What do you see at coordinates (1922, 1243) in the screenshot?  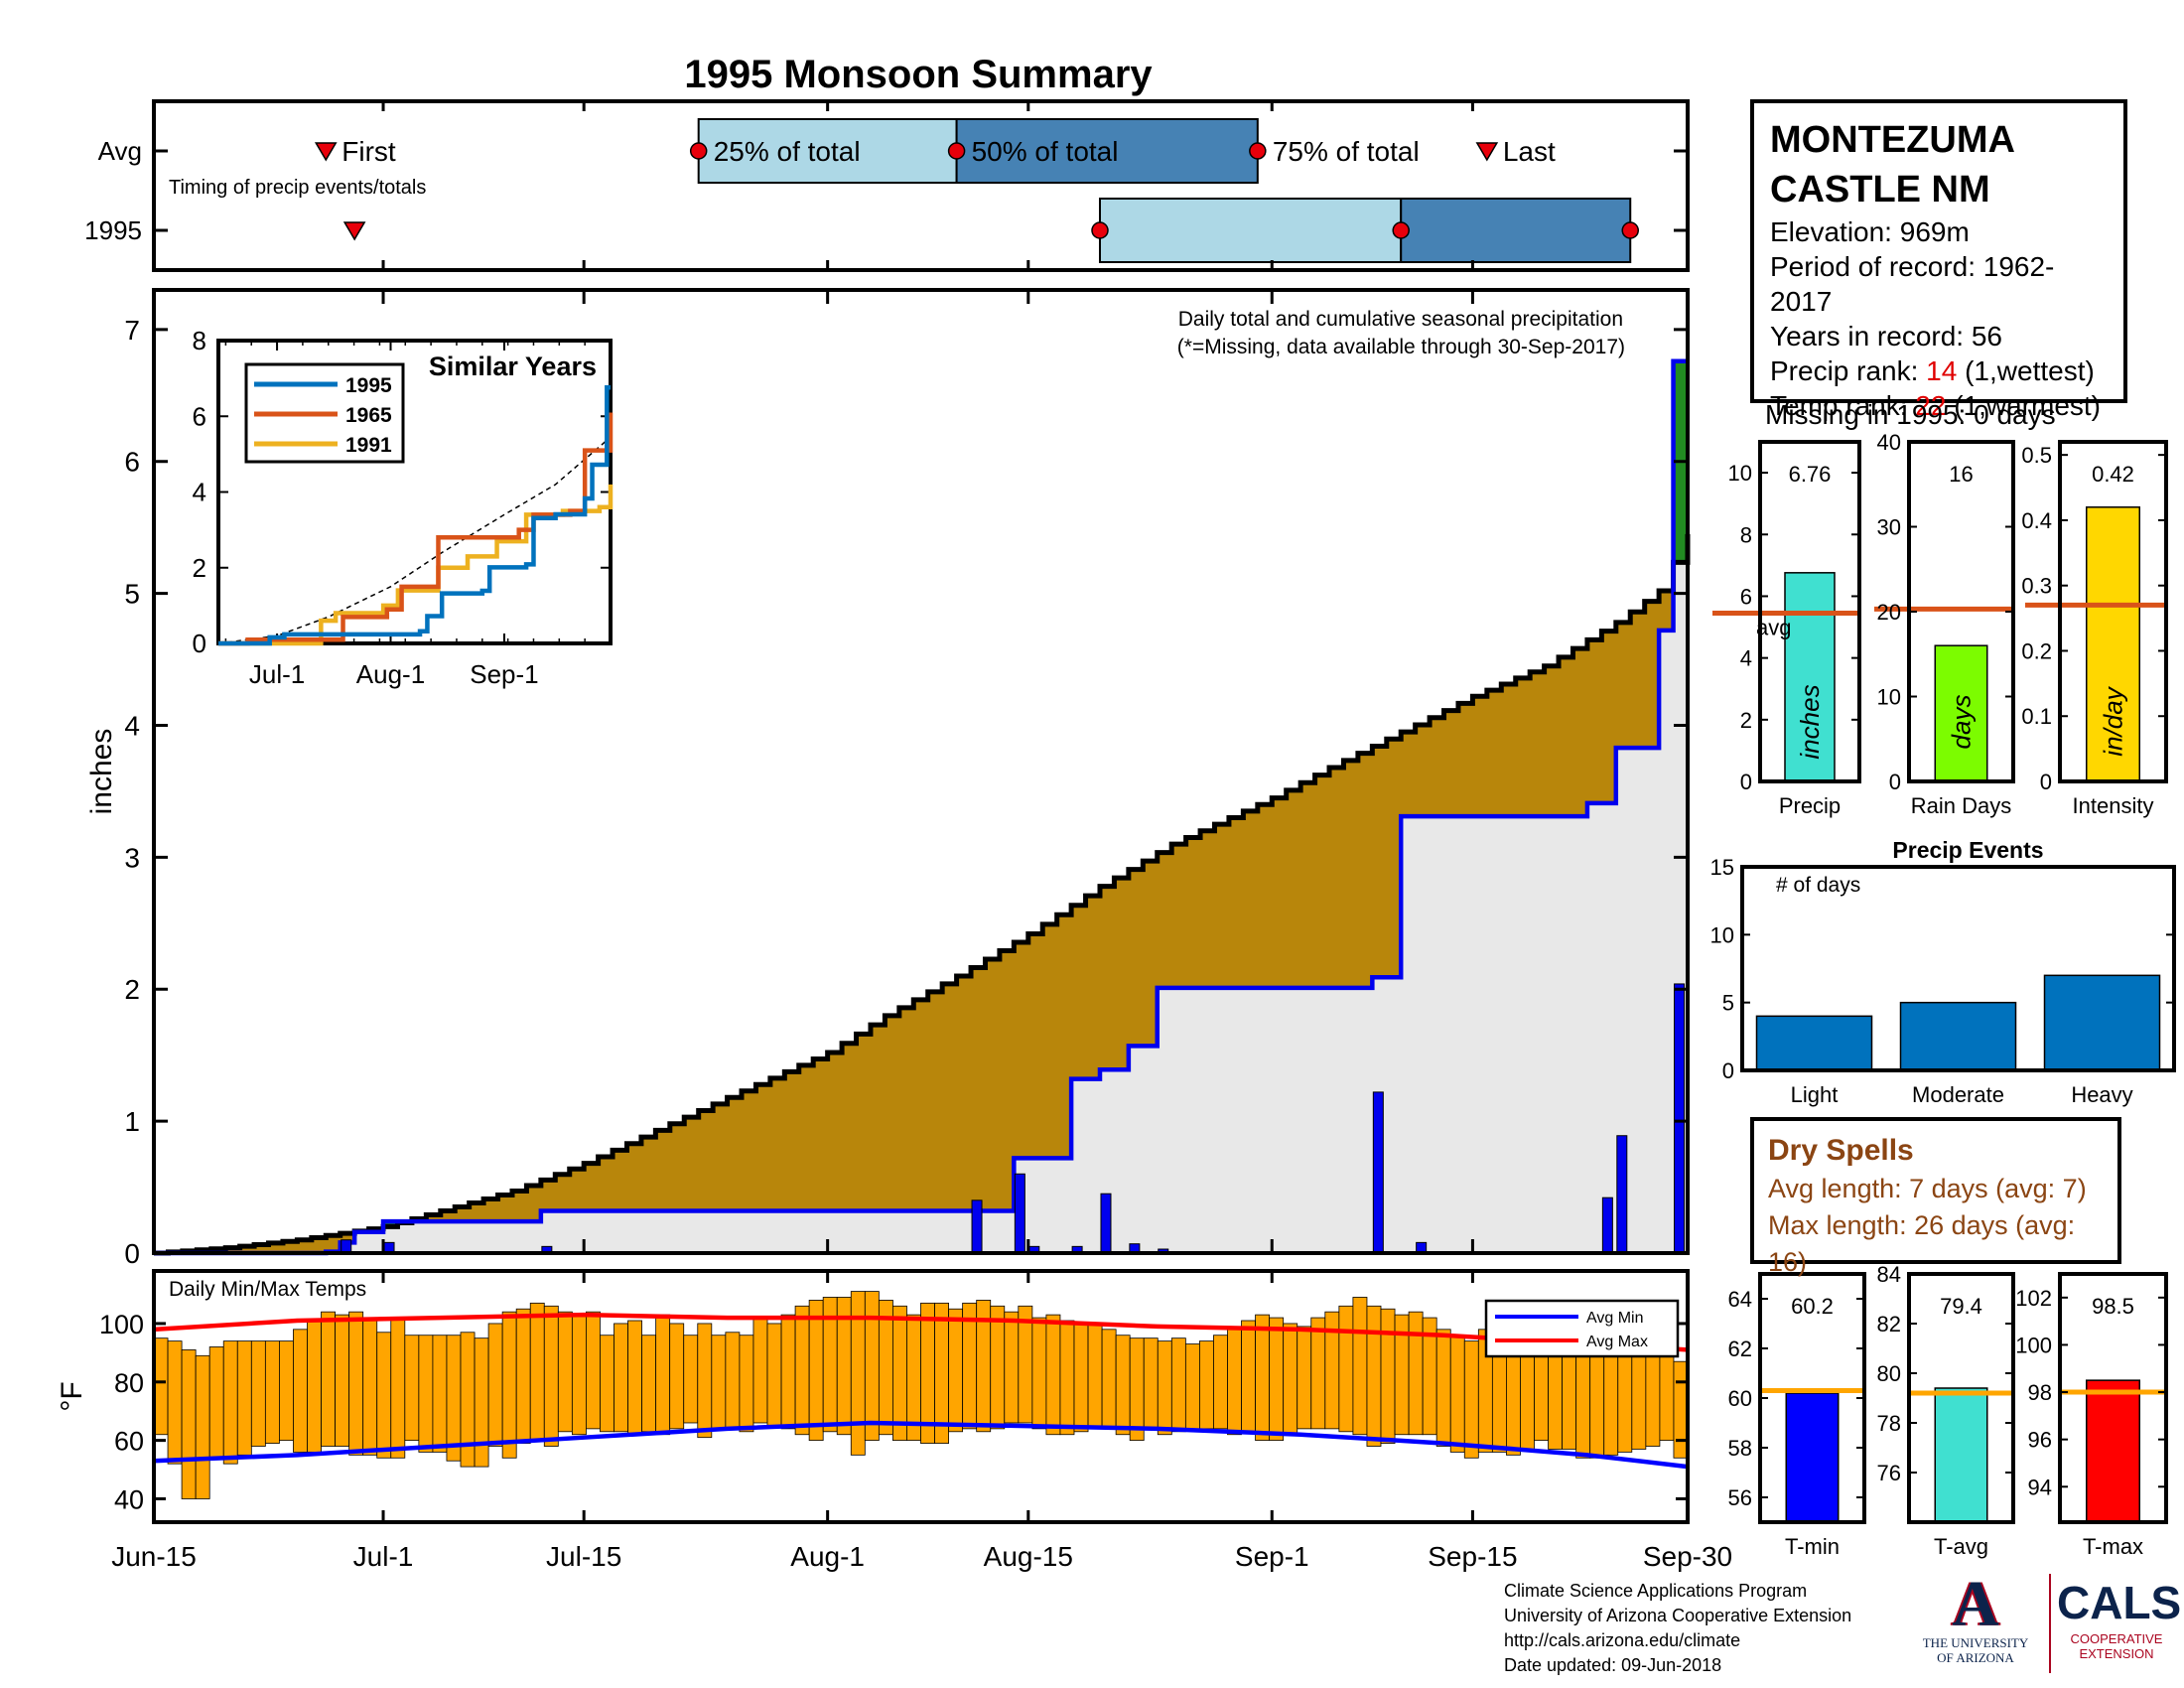 I see `dry-spells-max-length: Max length: 26 days (avg: 16)` at bounding box center [1922, 1243].